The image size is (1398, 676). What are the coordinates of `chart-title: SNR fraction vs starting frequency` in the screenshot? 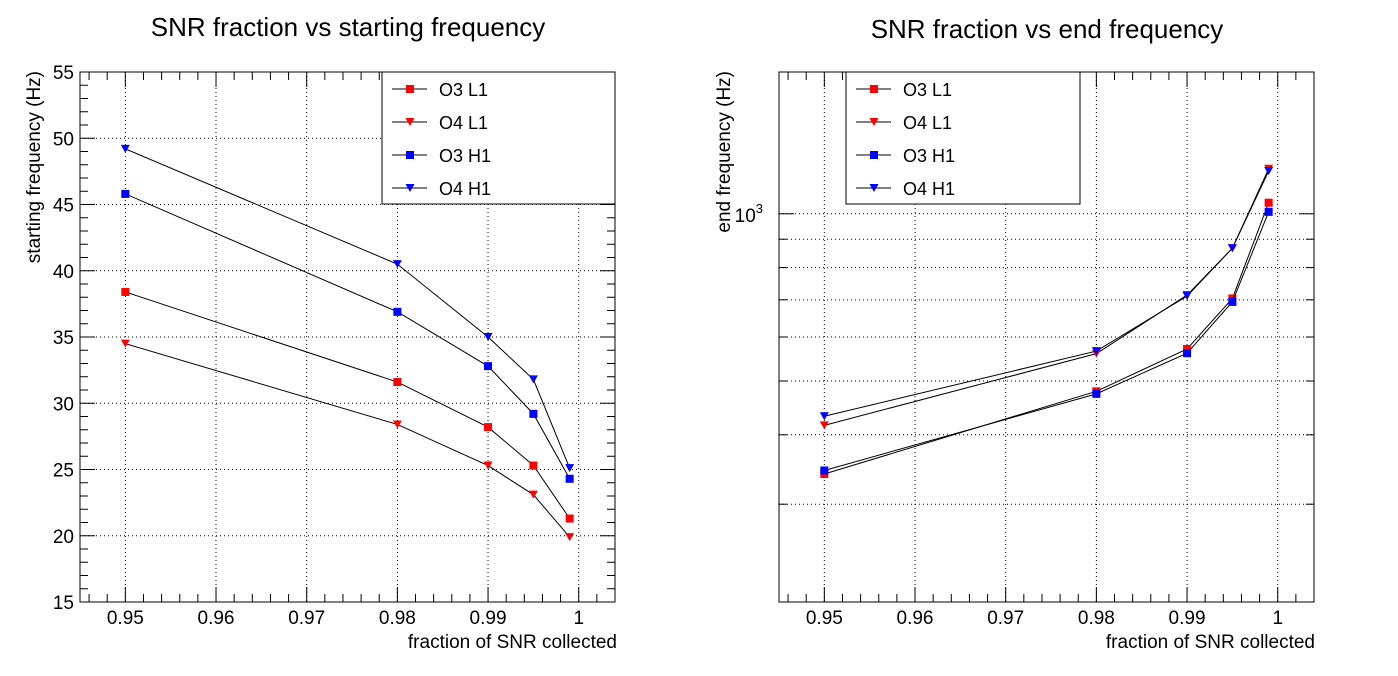 It's located at (348, 27).